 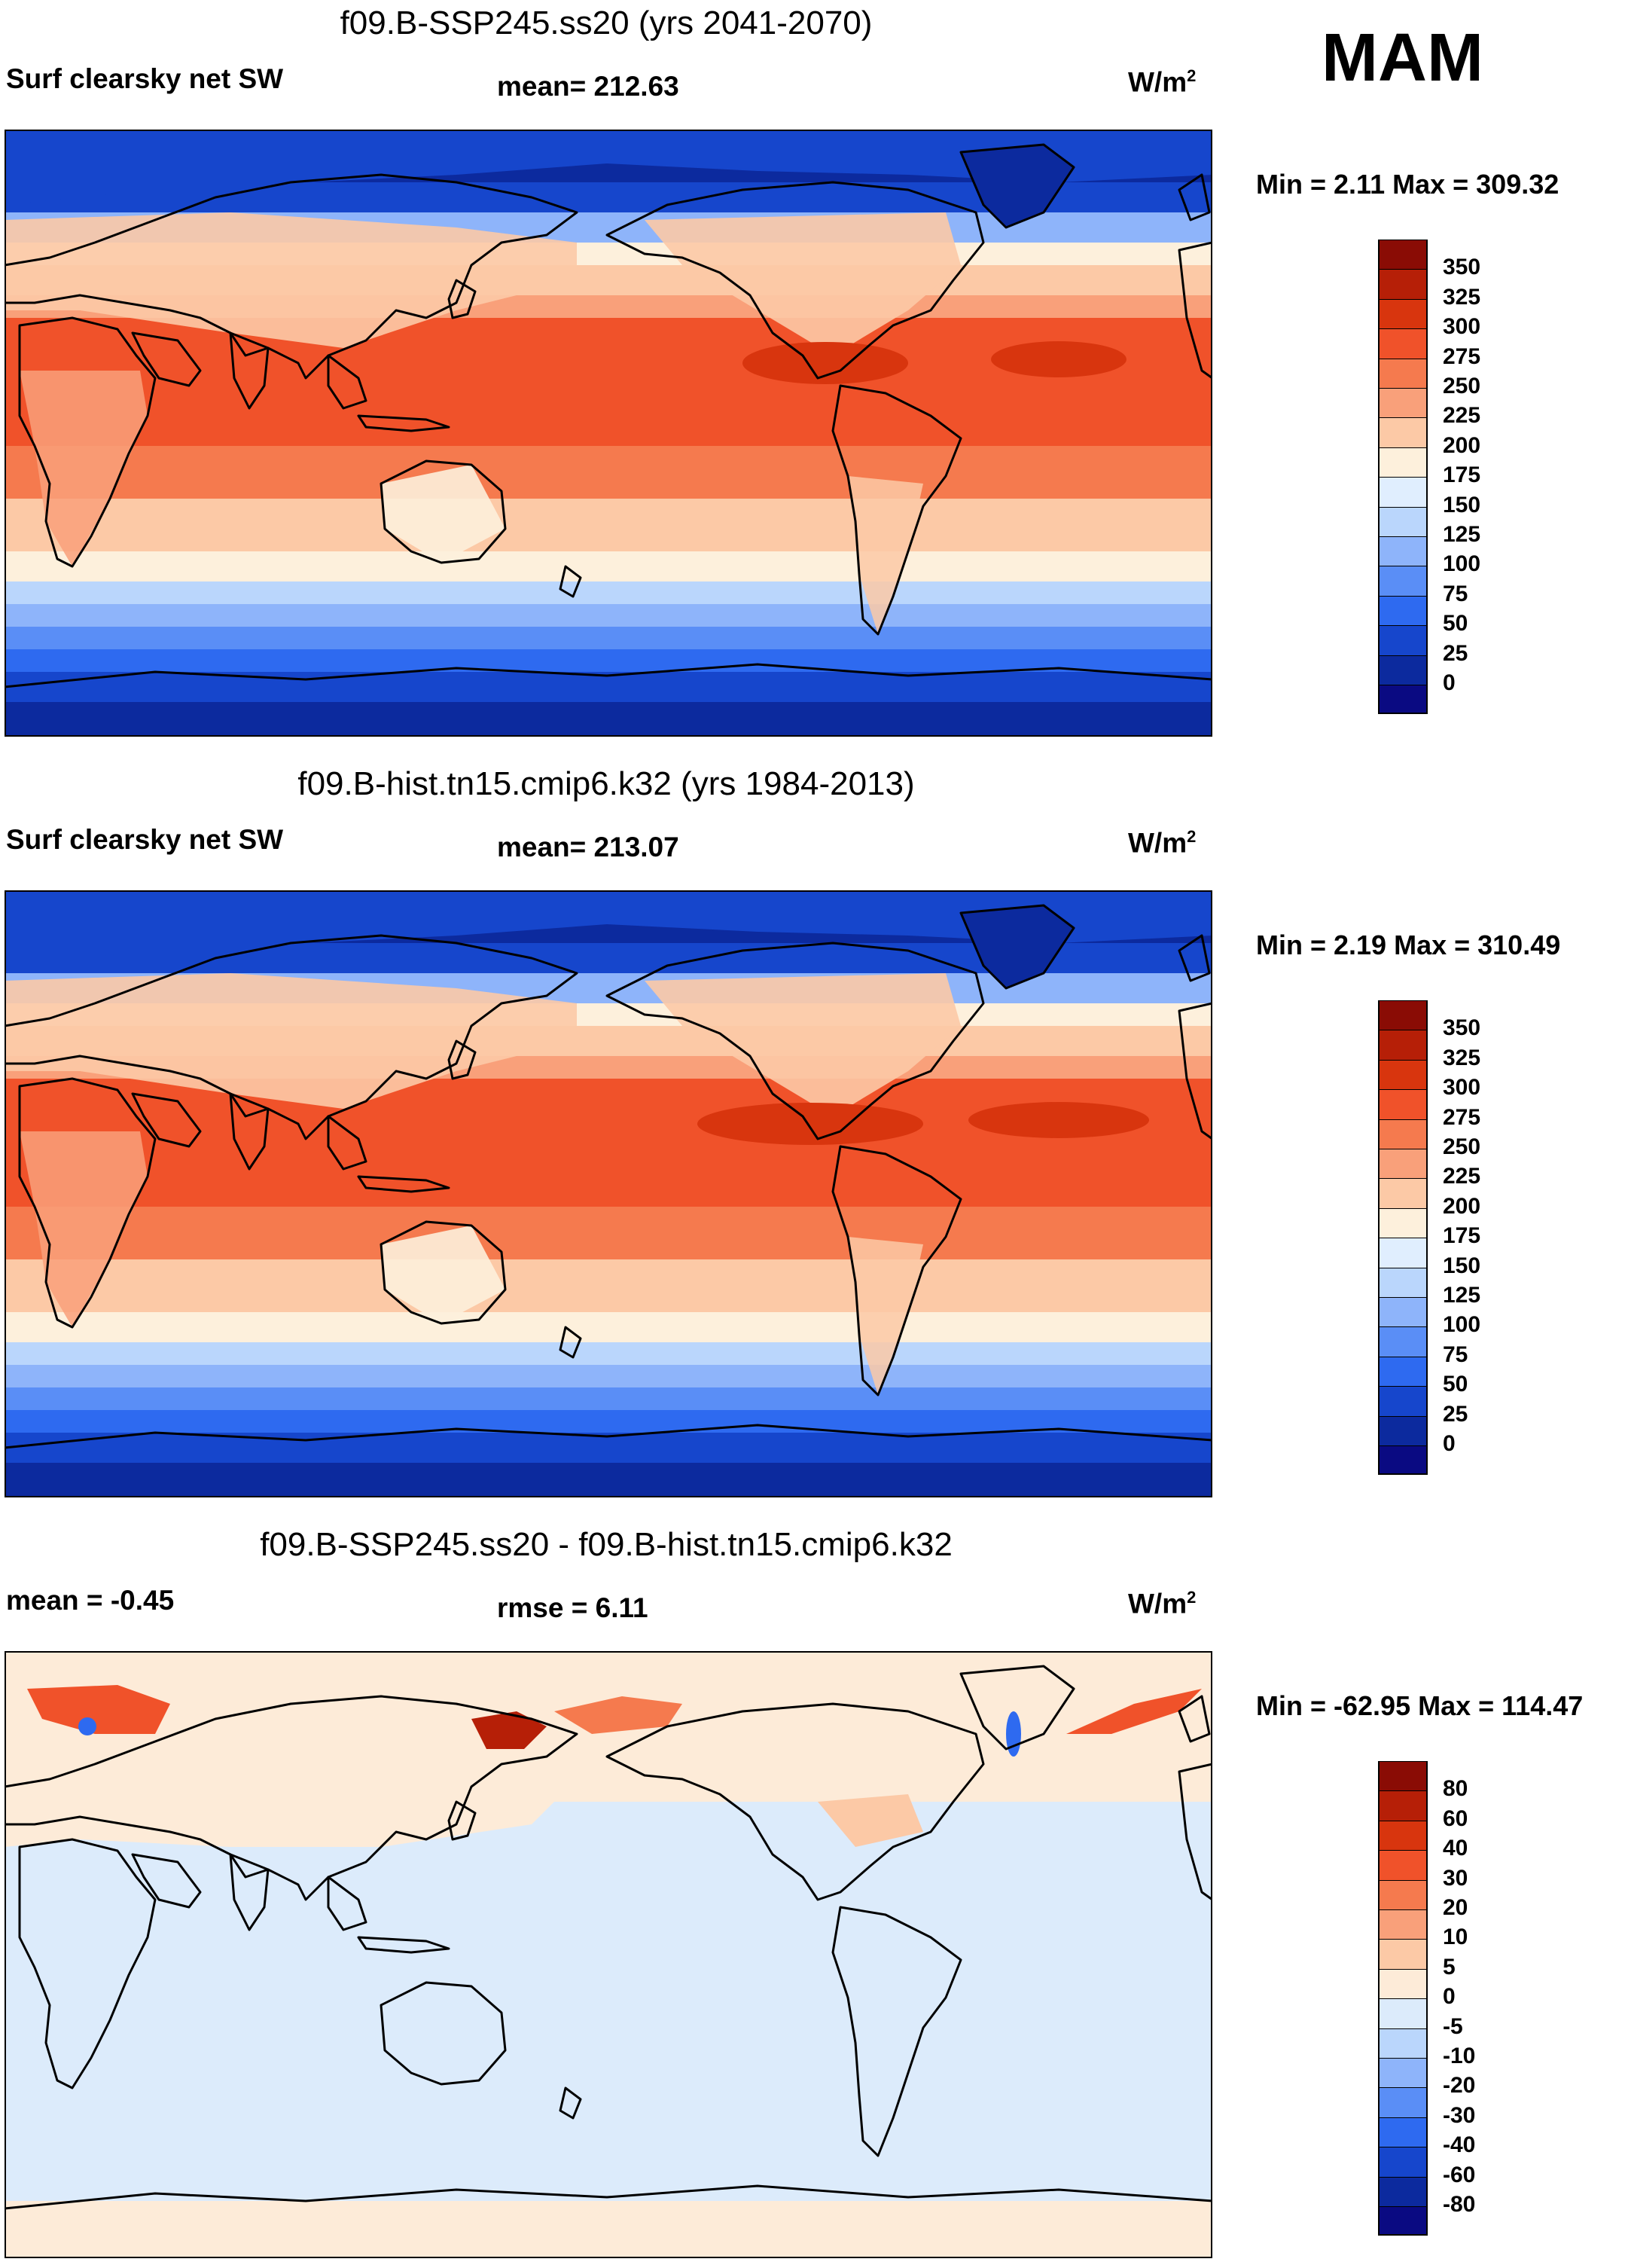 I want to click on colorbar-label: 175, so click(x=1462, y=475).